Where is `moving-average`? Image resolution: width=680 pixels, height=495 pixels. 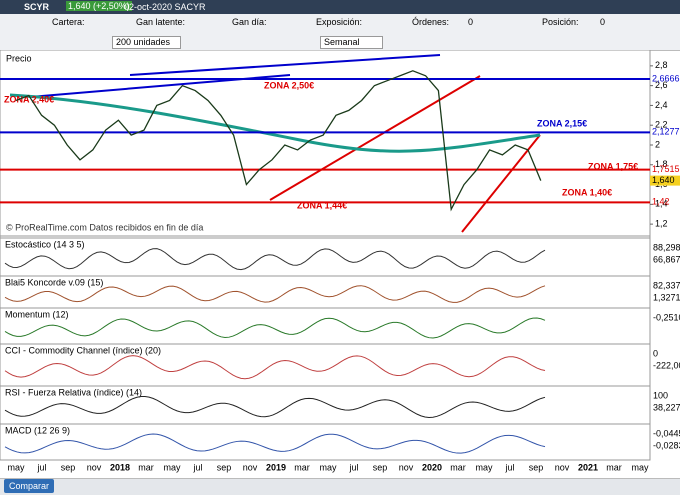 moving-average is located at coordinates (275, 123).